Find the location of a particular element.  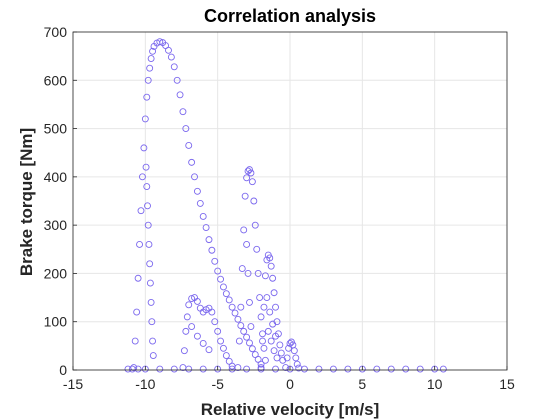

x-tick-label: 10 is located at coordinates (435, 384).